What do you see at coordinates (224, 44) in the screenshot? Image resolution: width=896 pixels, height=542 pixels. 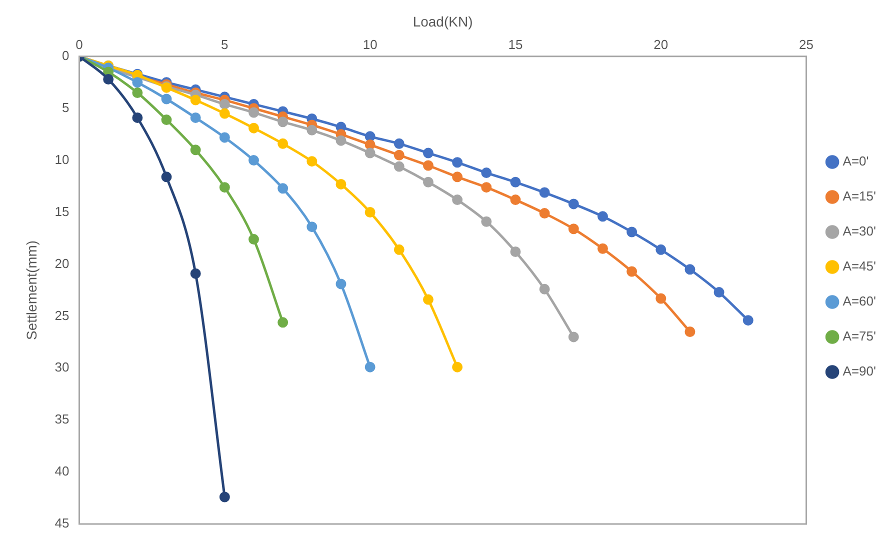 I see `x-tick-label: 5` at bounding box center [224, 44].